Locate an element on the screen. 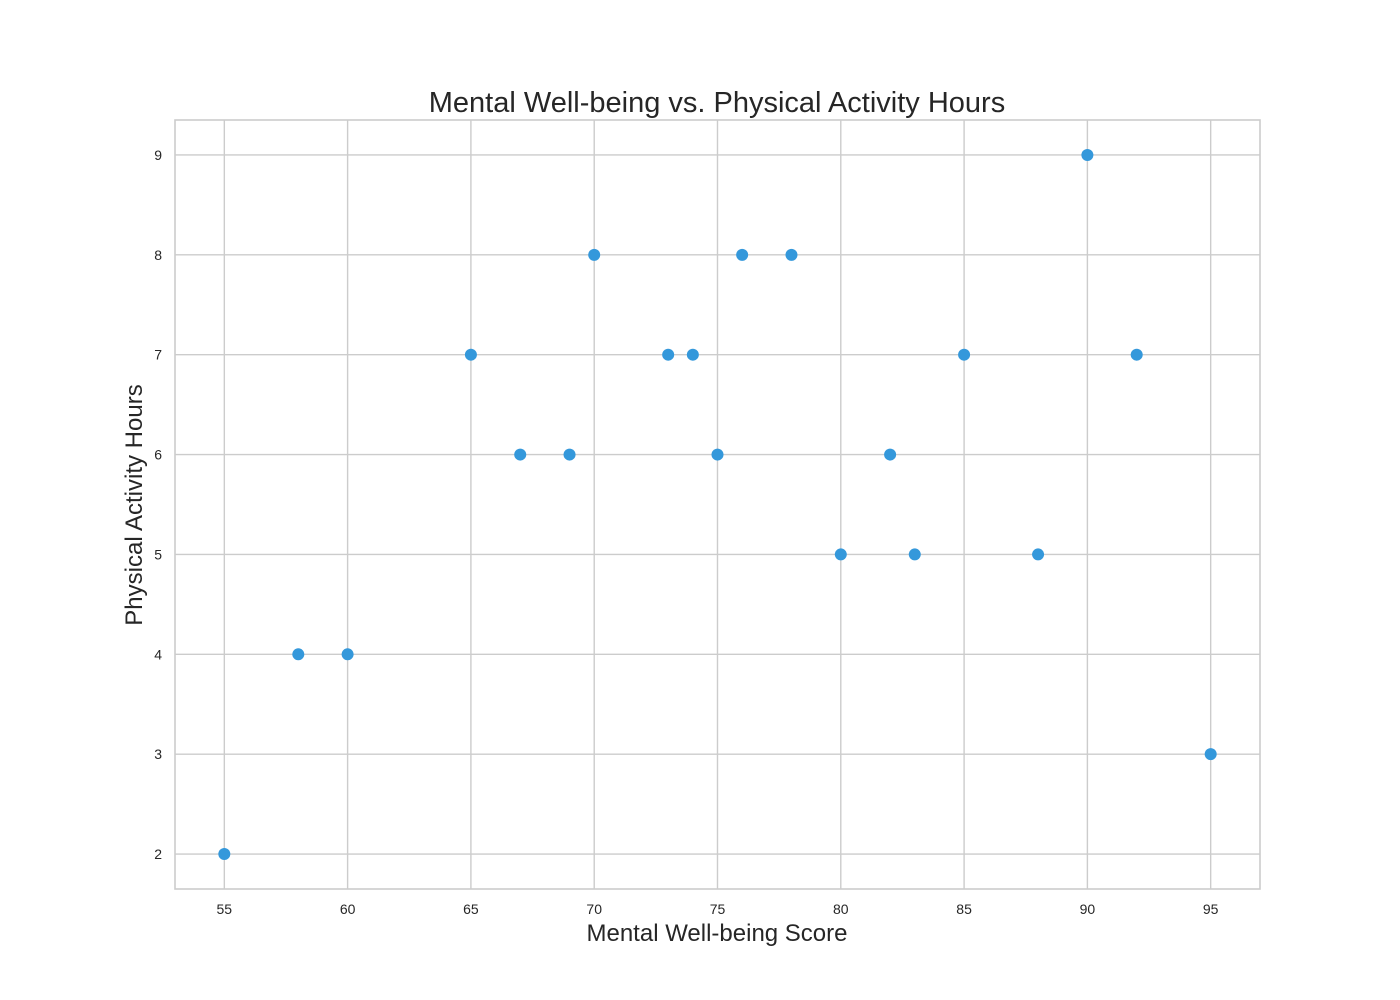 The image size is (1400, 1000). x-tick-label: 70 is located at coordinates (594, 909).